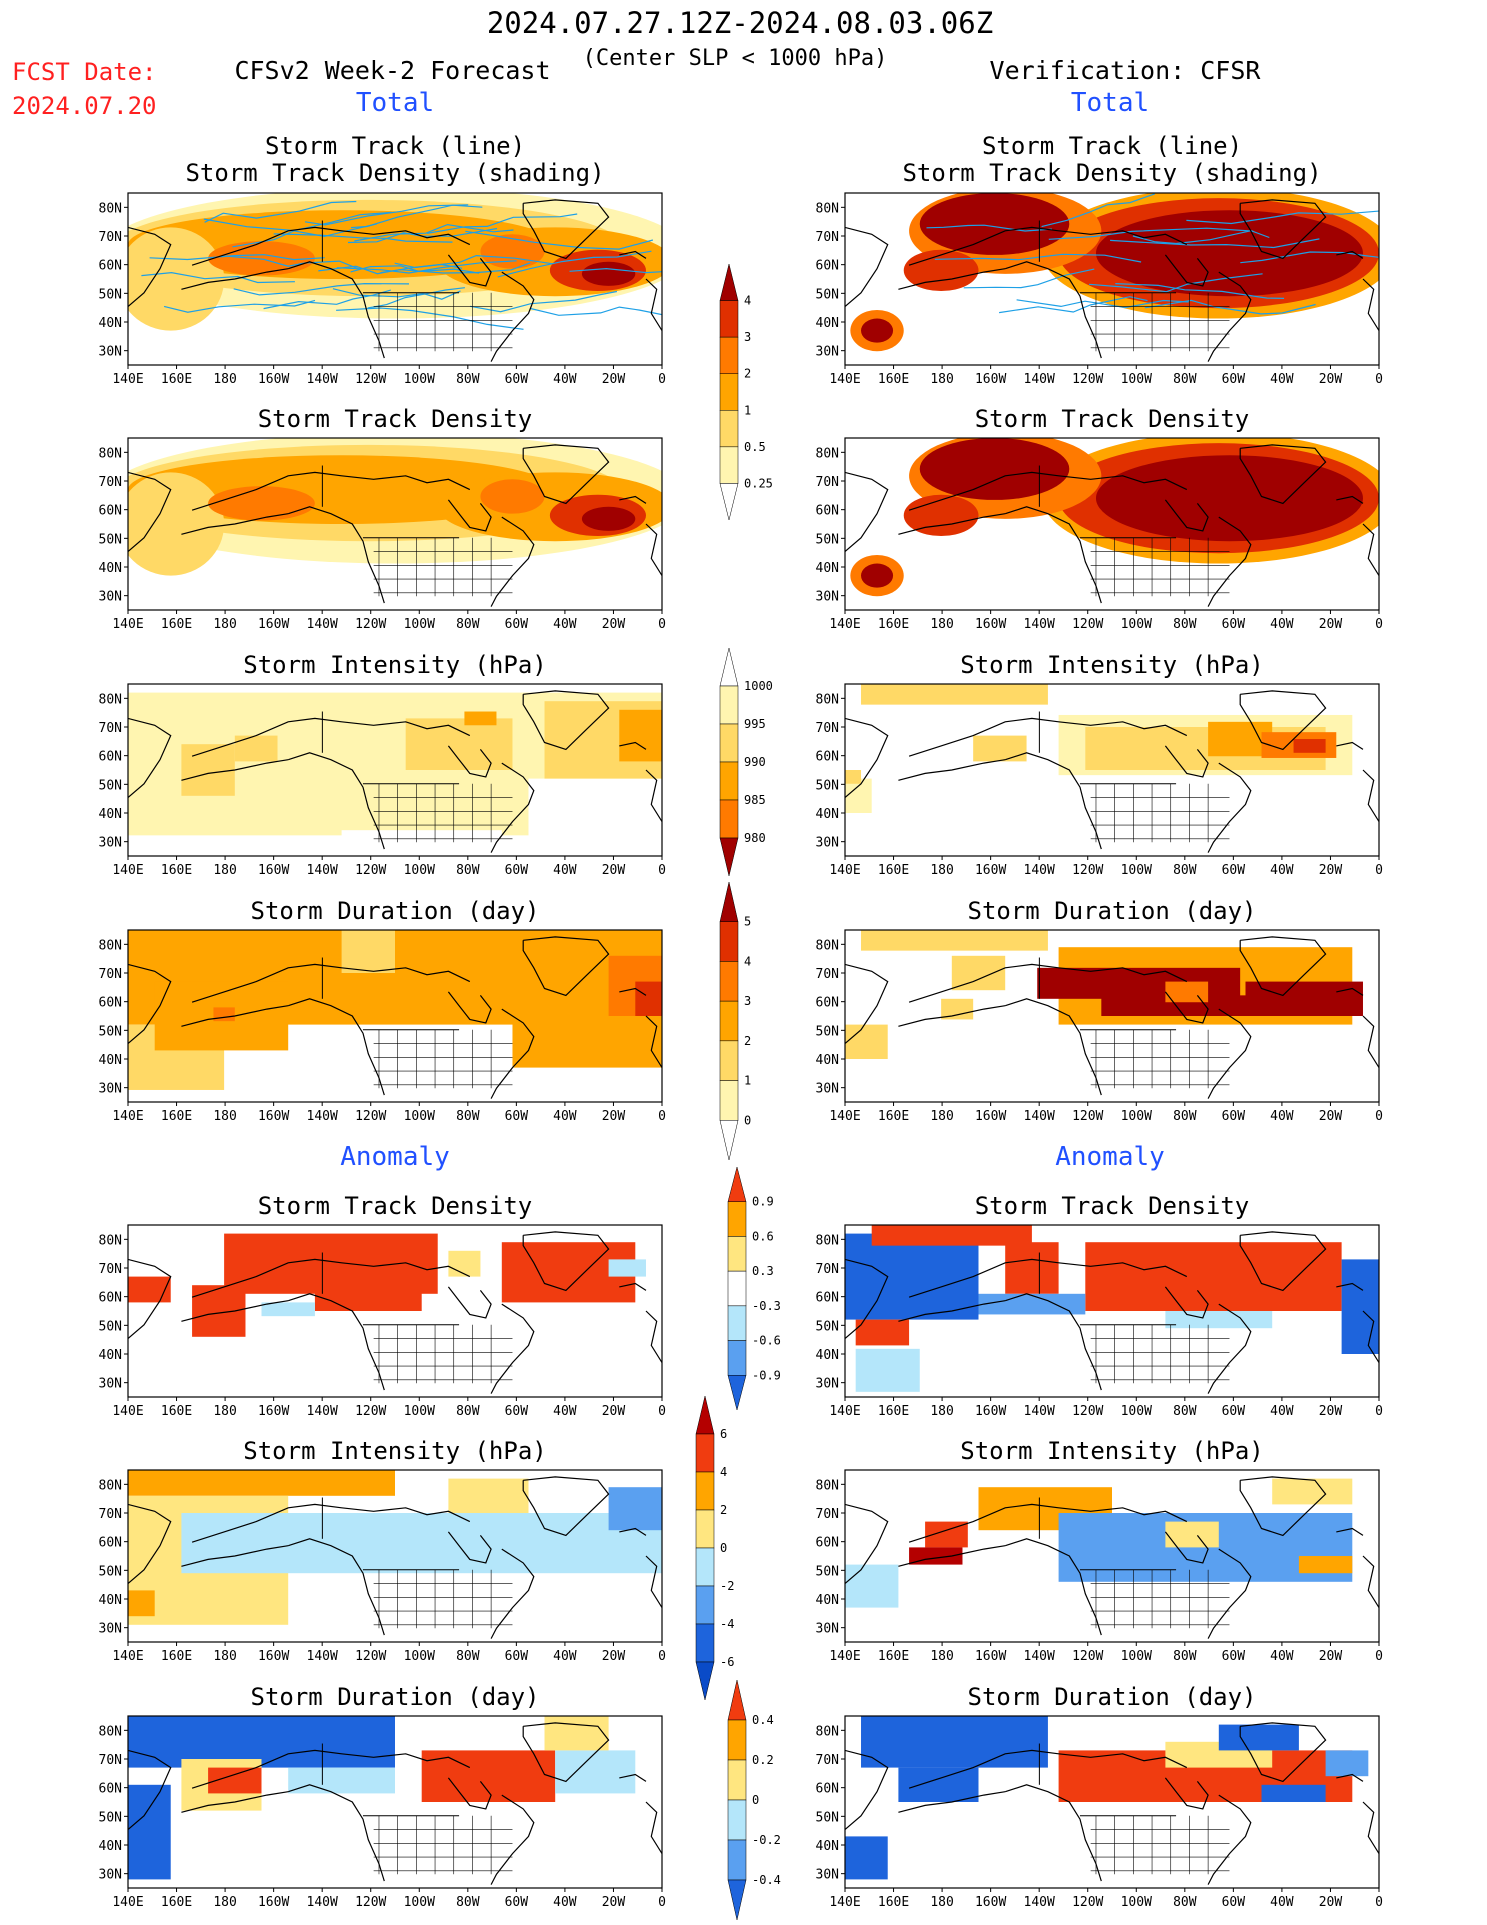 The height and width of the screenshot is (1925, 1487). I want to click on field-blob, so click(1229, 498).